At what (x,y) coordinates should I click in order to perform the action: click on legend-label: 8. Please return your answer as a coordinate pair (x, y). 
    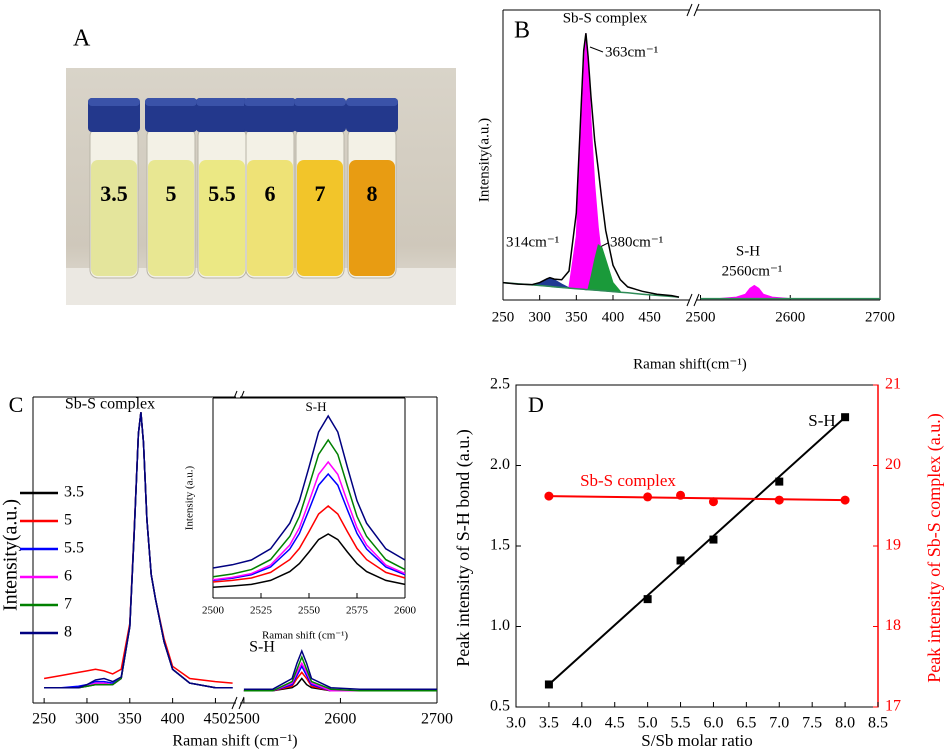
    Looking at the image, I should click on (68, 632).